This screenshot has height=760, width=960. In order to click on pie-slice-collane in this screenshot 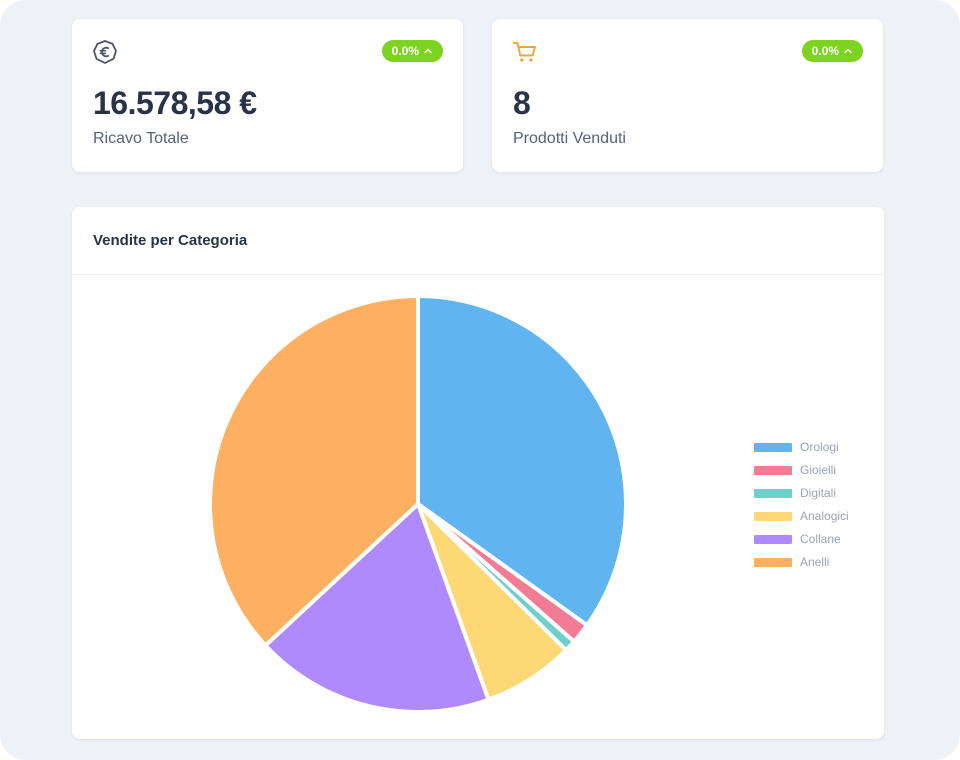, I will do `click(377, 608)`.